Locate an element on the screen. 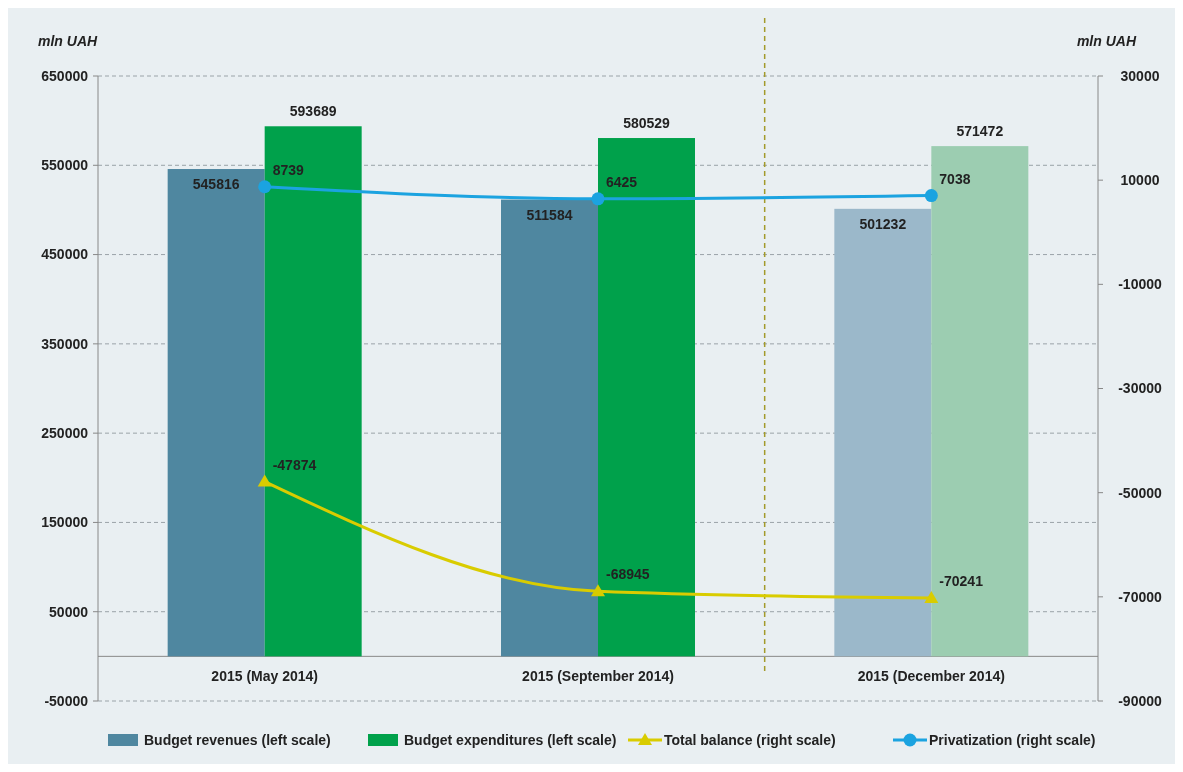 The image size is (1183, 772). y-axis-title: mln UAH is located at coordinates (68, 41).